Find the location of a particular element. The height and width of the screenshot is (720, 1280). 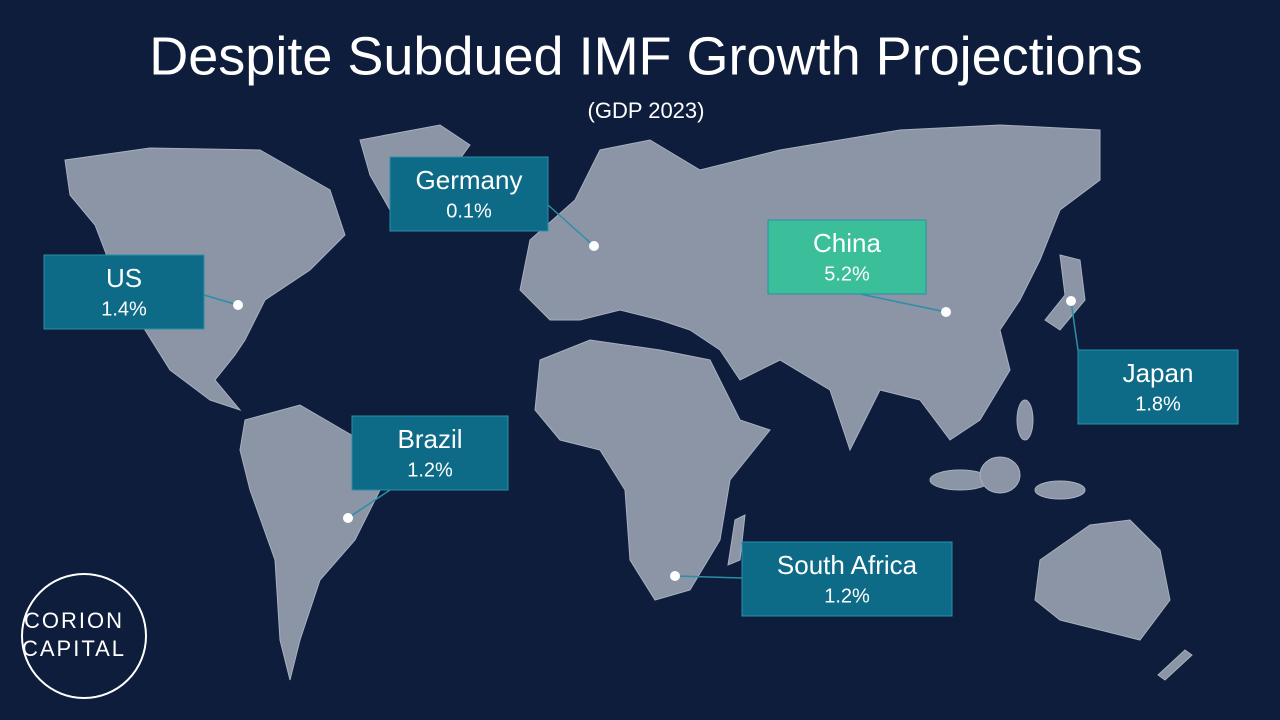

title: Despite Subdued IMF Growth Projections is located at coordinates (645, 56).